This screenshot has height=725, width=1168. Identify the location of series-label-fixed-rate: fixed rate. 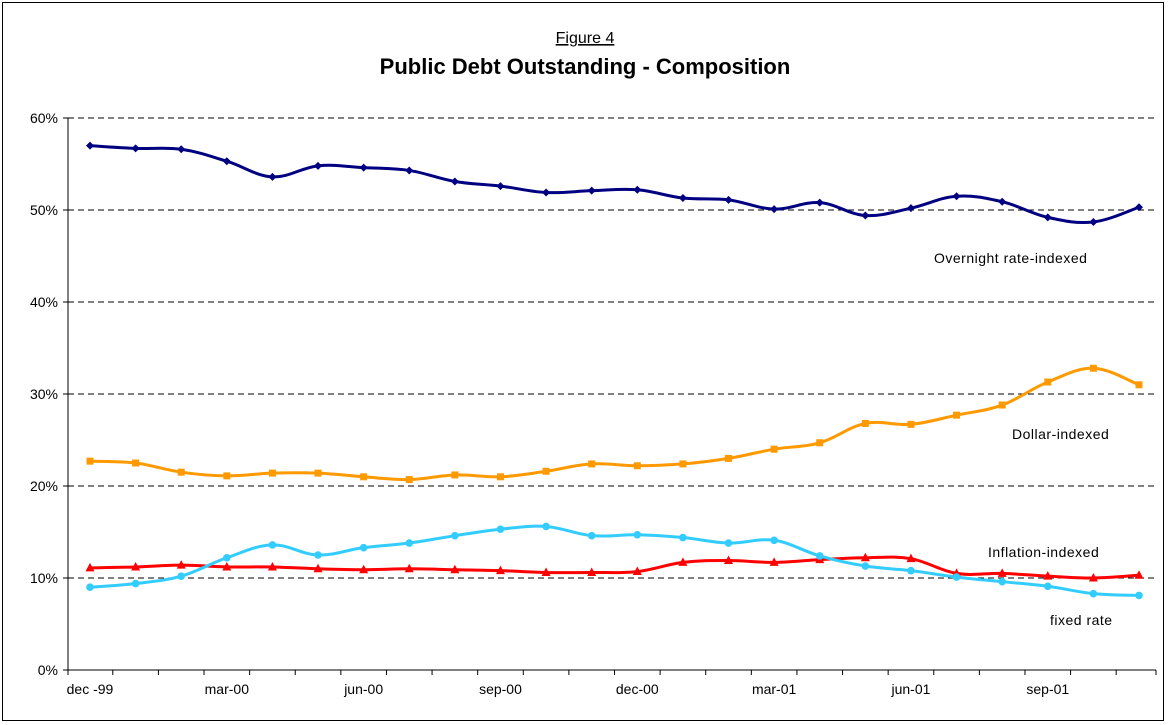
(1081, 620).